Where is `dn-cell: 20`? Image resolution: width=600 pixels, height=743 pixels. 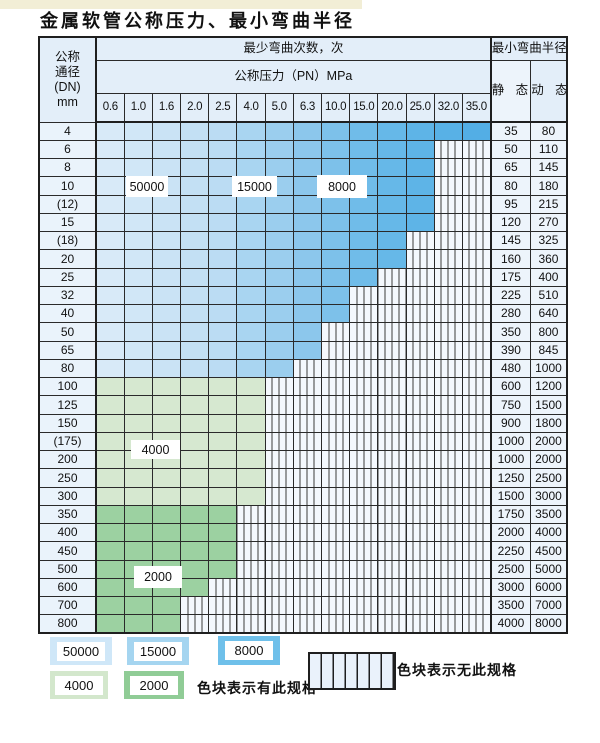 dn-cell: 20 is located at coordinates (67, 259).